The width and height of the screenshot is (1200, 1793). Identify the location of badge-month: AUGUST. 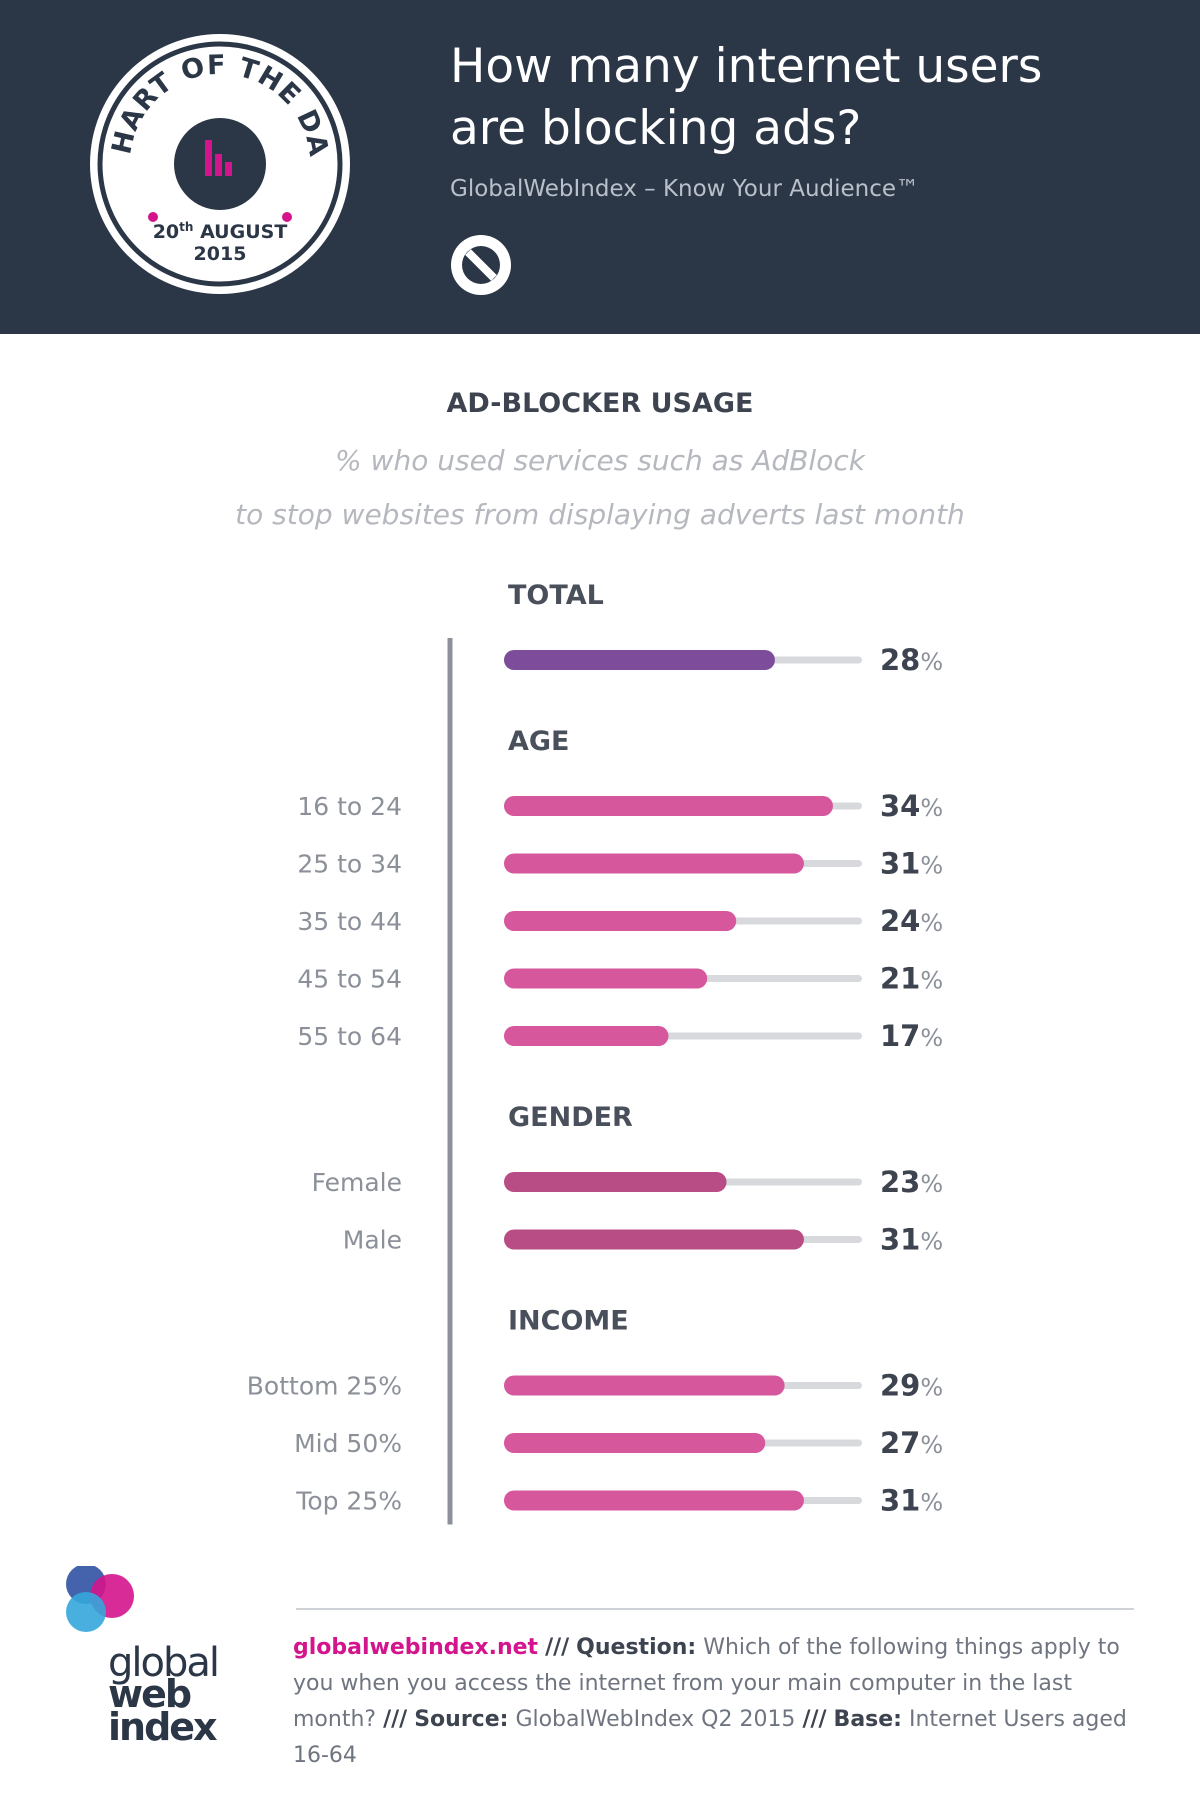
(243, 232).